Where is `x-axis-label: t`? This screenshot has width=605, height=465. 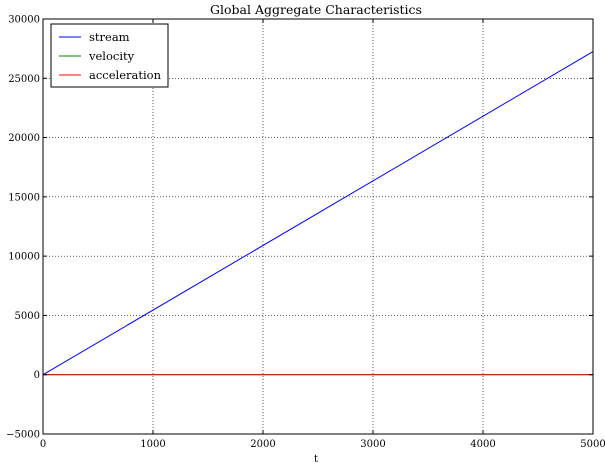
x-axis-label: t is located at coordinates (316, 459).